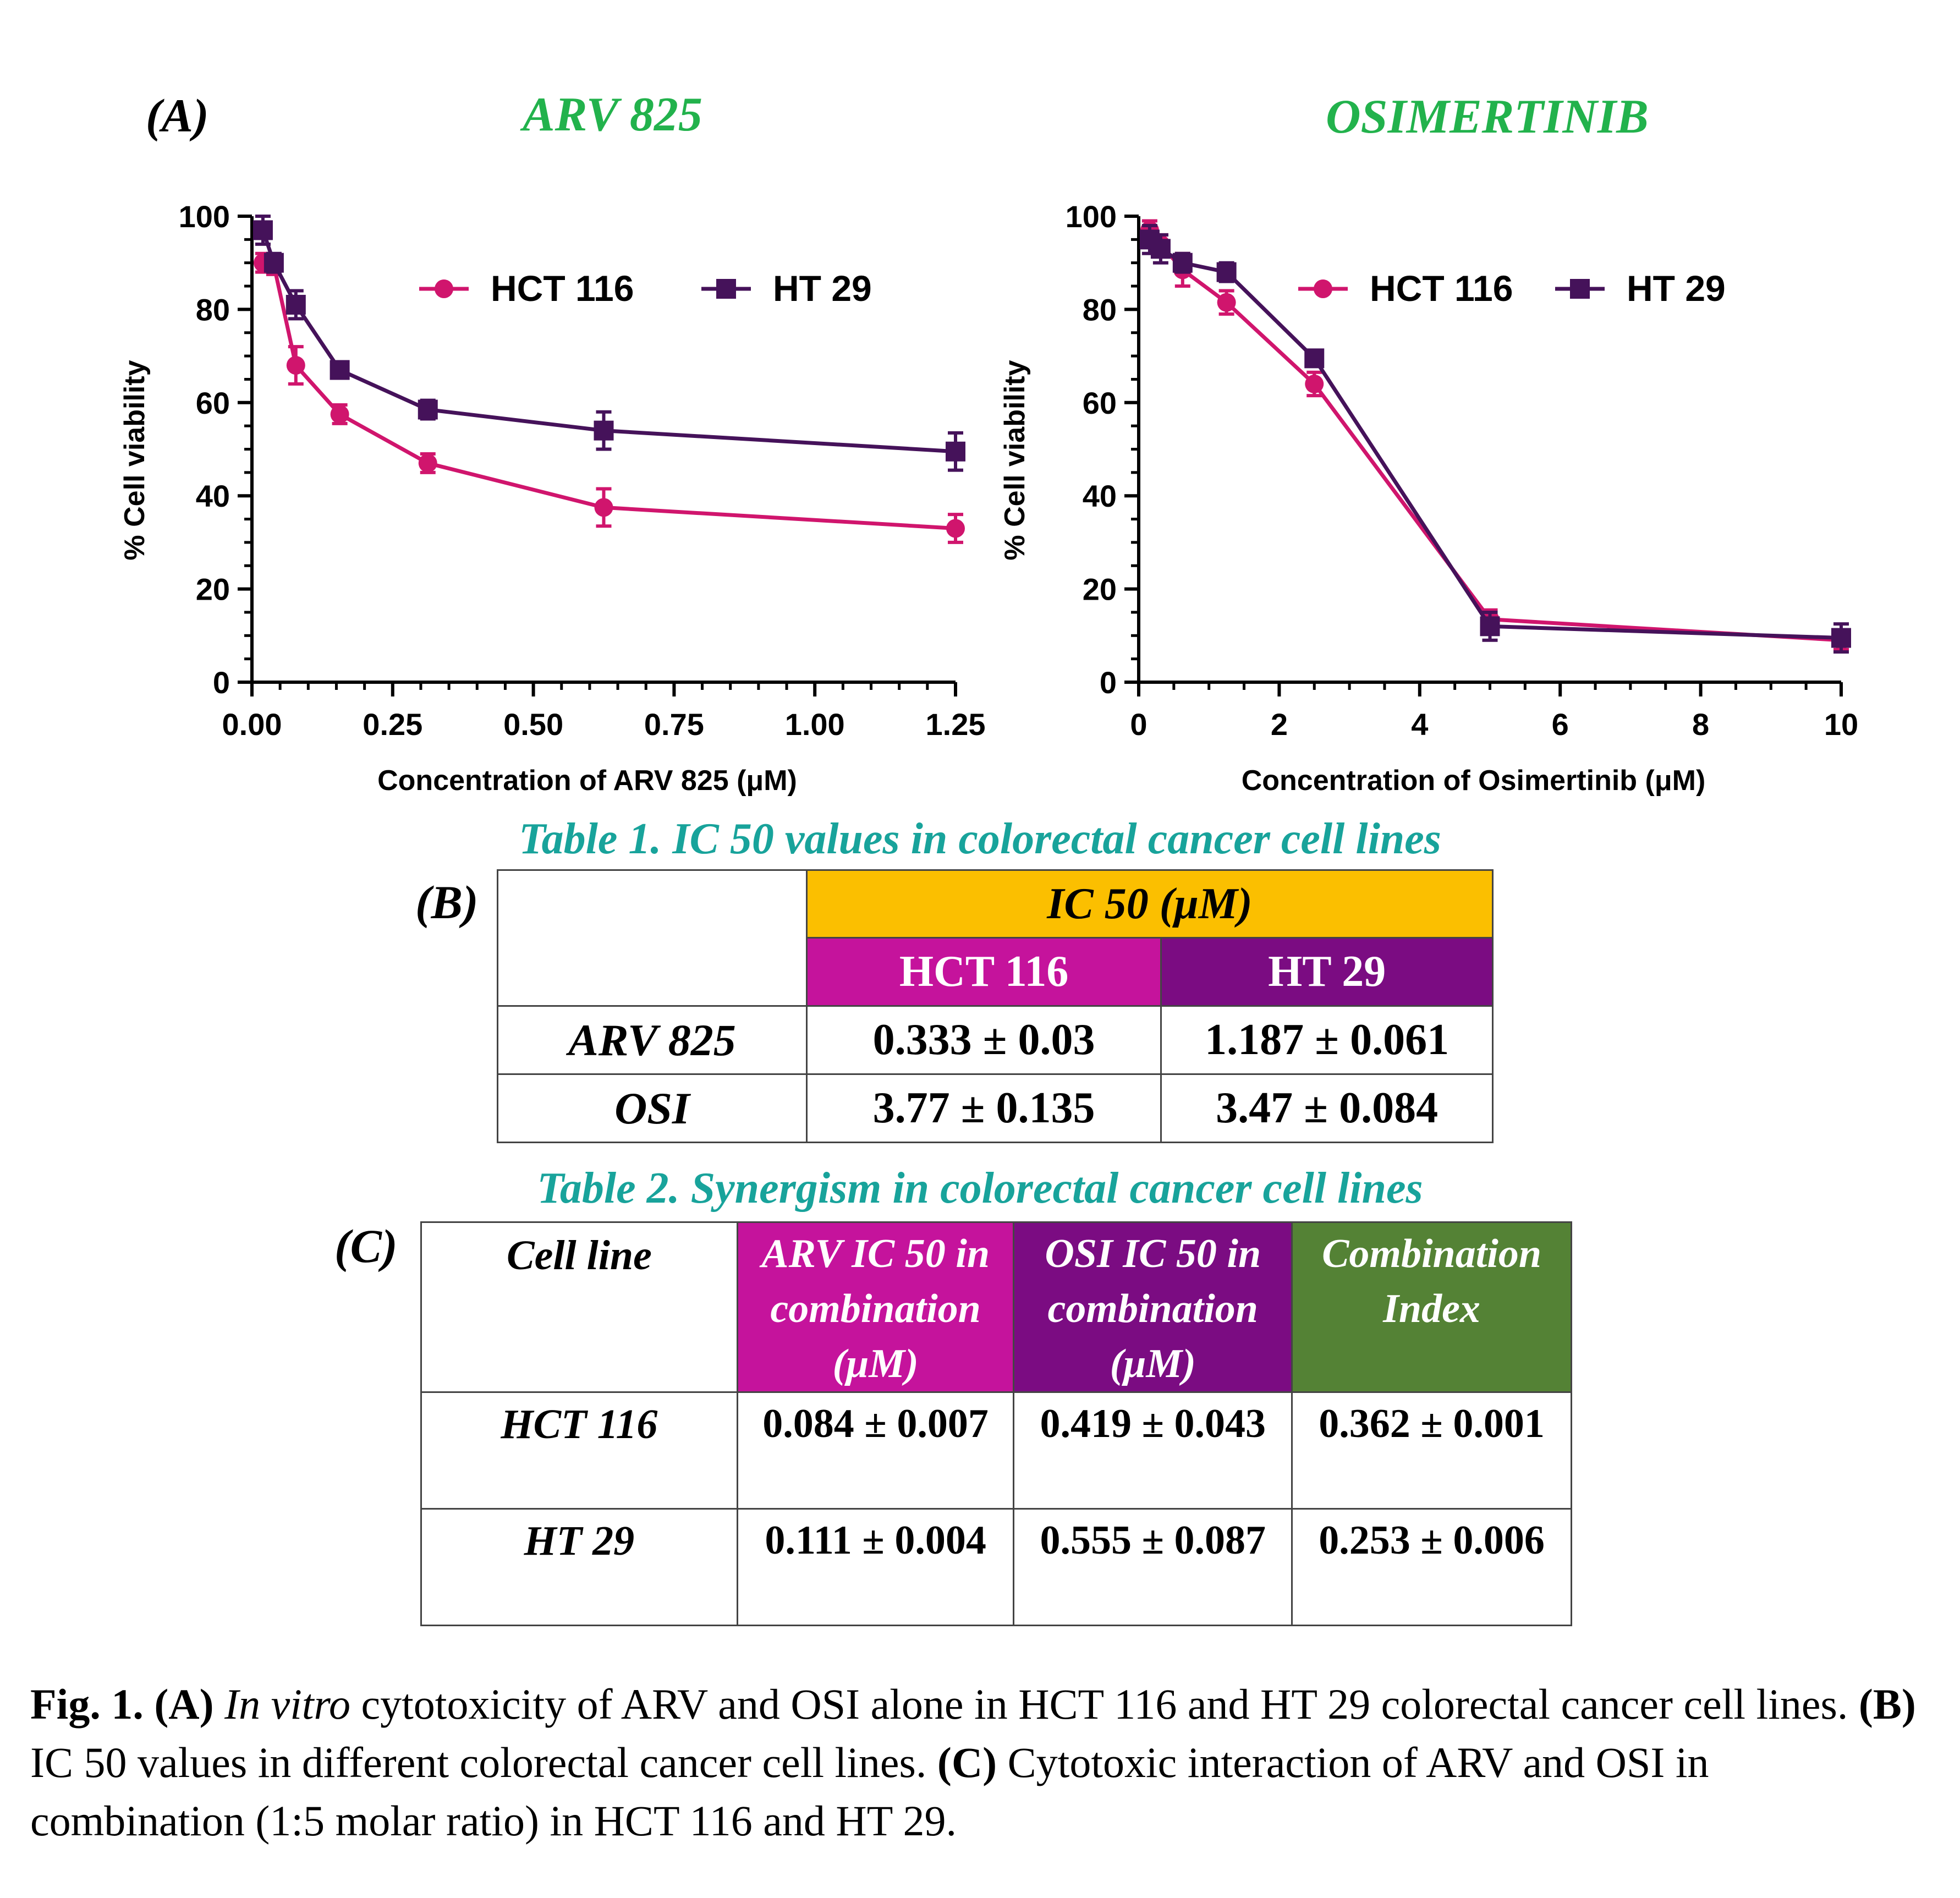 Image resolution: width=1960 pixels, height=1898 pixels. Describe the element at coordinates (177, 116) in the screenshot. I see `panel-a-label: (A)` at that location.